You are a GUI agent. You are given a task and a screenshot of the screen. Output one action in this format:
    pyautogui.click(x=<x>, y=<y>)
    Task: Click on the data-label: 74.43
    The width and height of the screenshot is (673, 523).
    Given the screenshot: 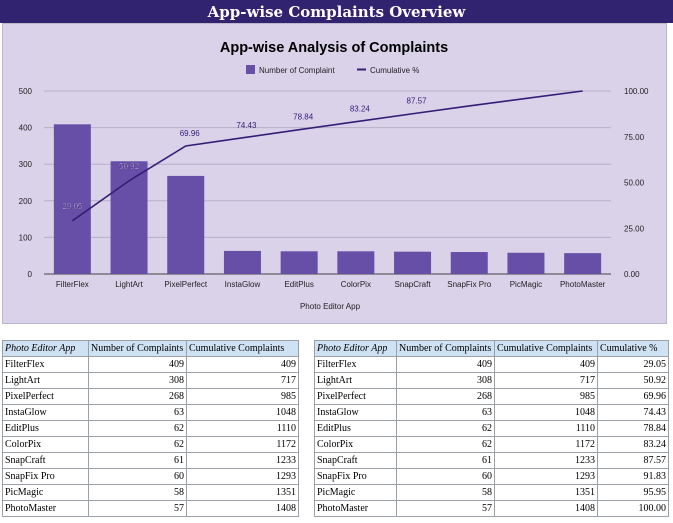 What is the action you would take?
    pyautogui.click(x=246, y=125)
    